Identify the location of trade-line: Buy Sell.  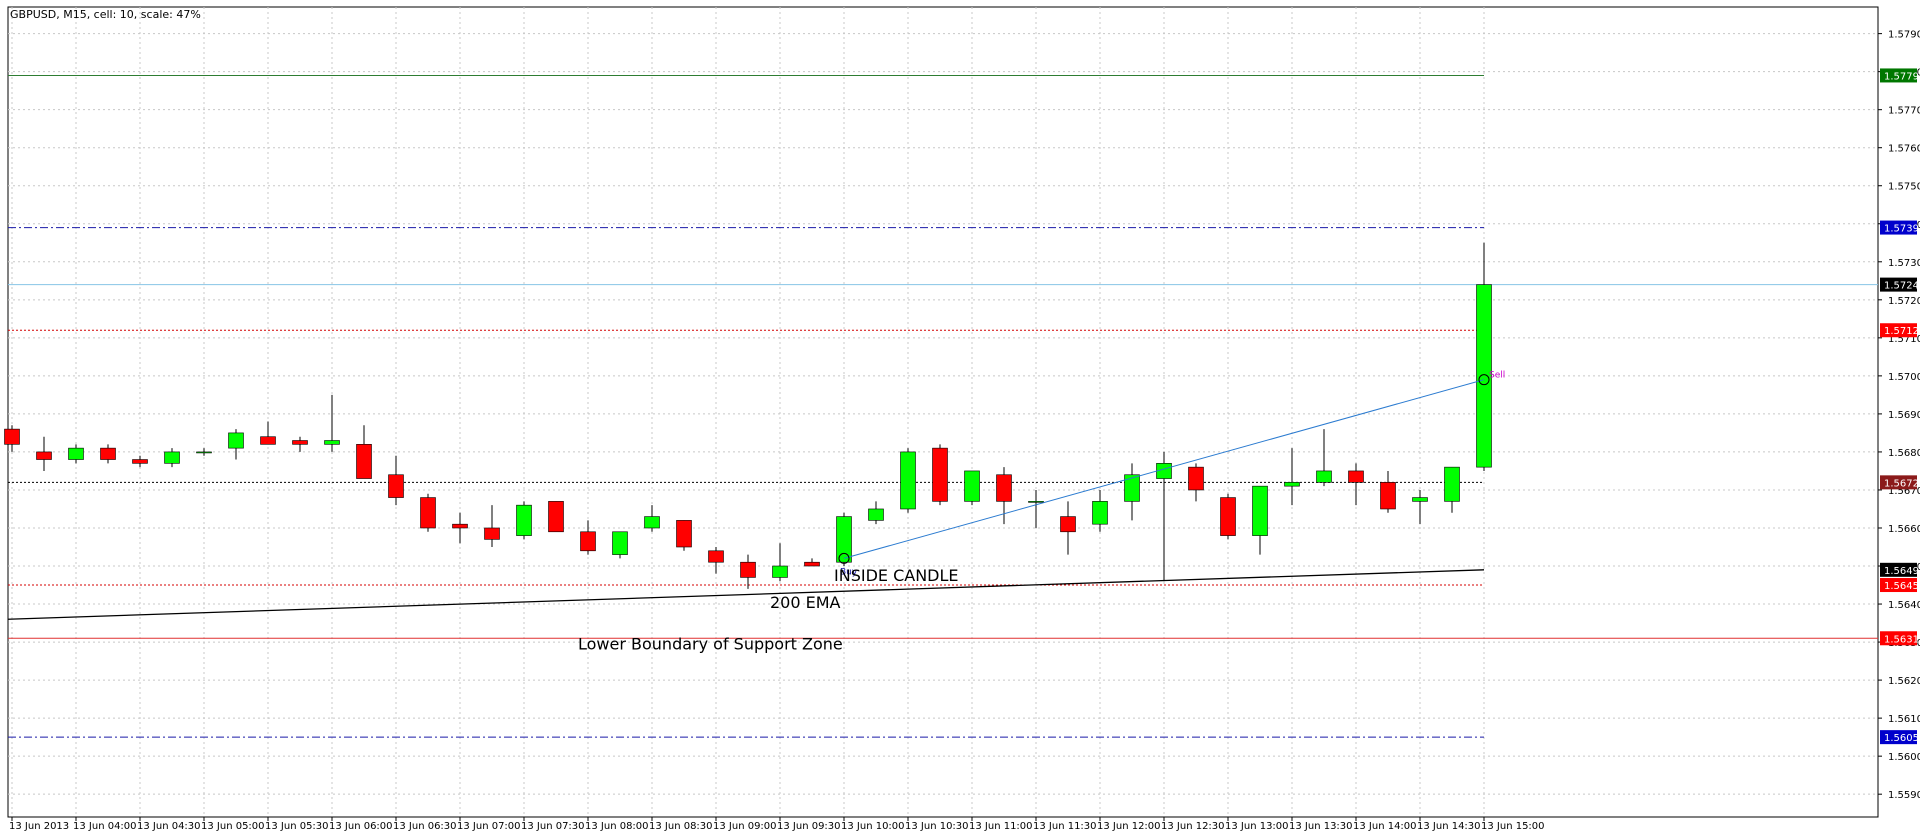
(1171, 474).